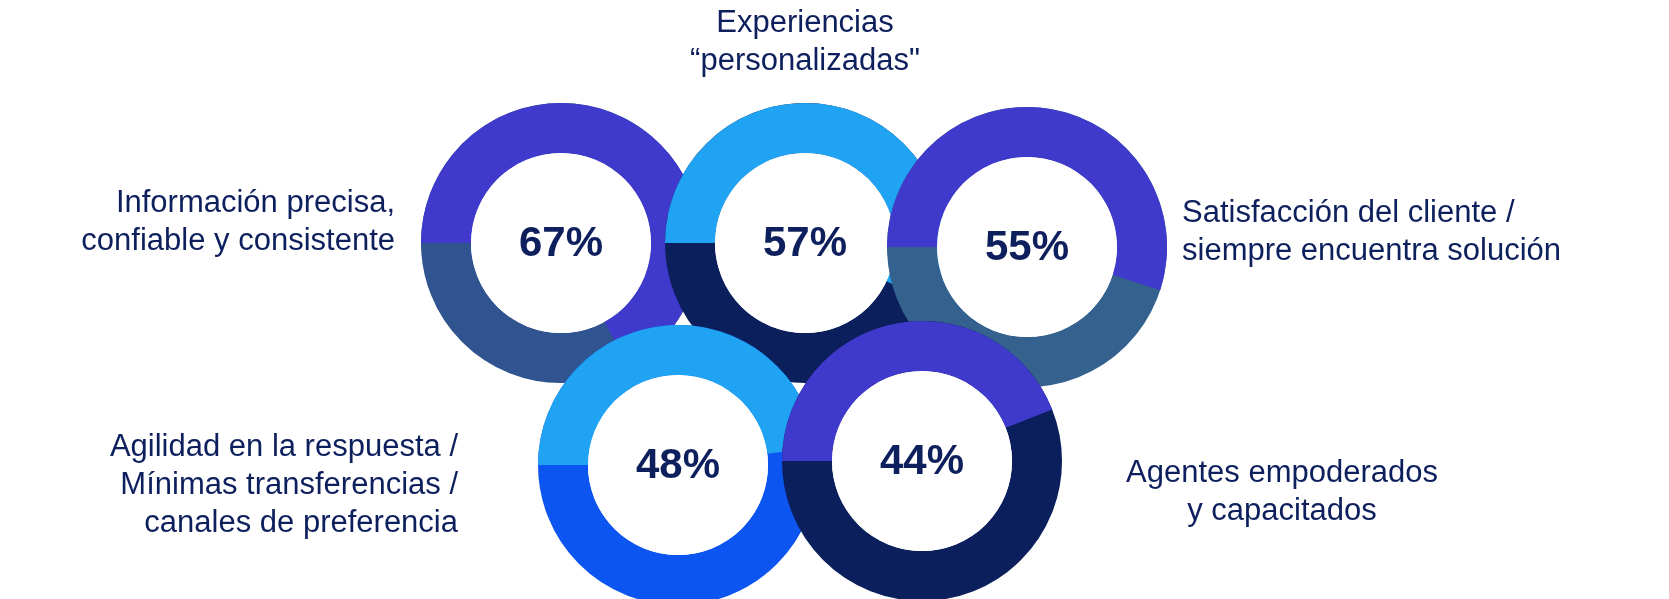 The height and width of the screenshot is (599, 1669). What do you see at coordinates (284, 483) in the screenshot?
I see `category-label: Agilidad en la respuesta / Mínimas transferencias / canales de preferencia` at bounding box center [284, 483].